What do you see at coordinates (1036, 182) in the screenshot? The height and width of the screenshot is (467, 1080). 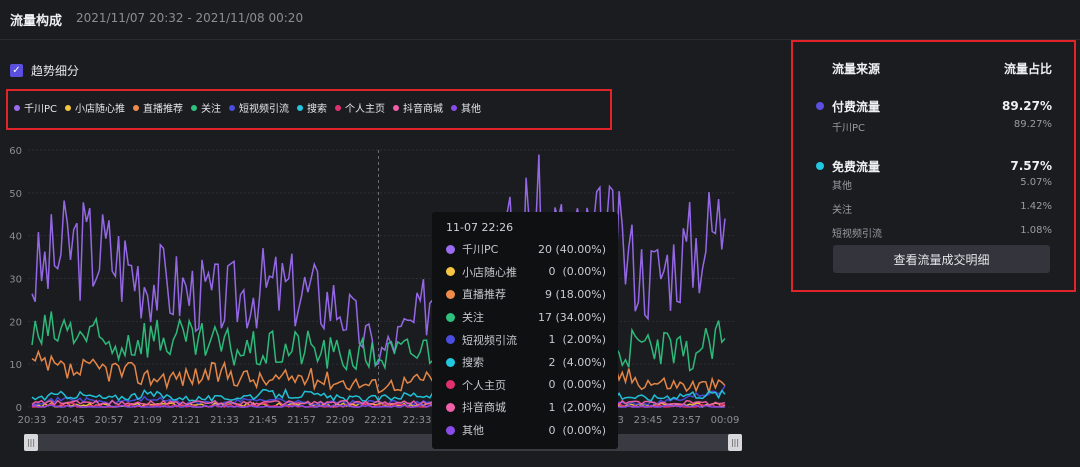 I see `free-sub-value: 5.07%` at bounding box center [1036, 182].